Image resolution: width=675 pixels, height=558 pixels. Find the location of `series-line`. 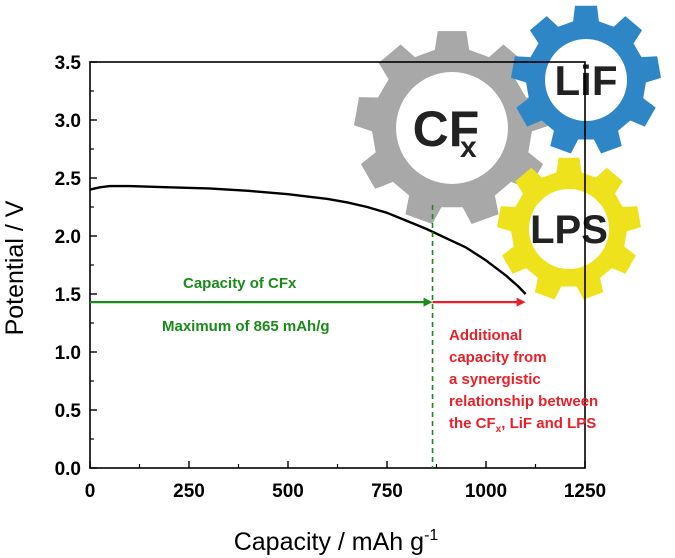

series-line is located at coordinates (308, 239).